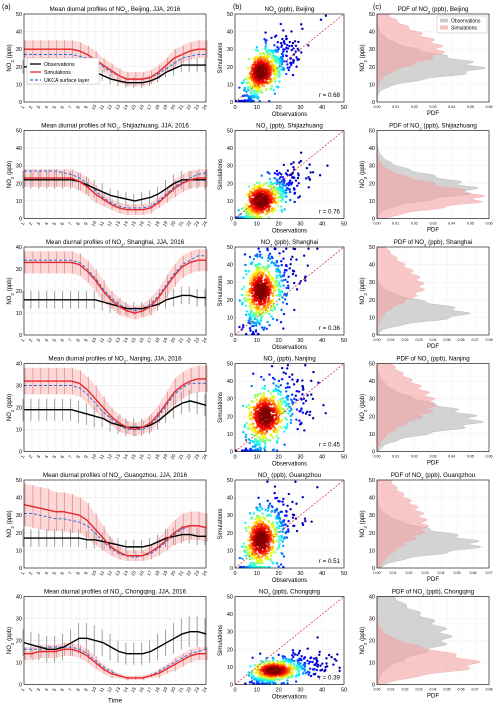  I want to click on series-simulations, so click(115, 64).